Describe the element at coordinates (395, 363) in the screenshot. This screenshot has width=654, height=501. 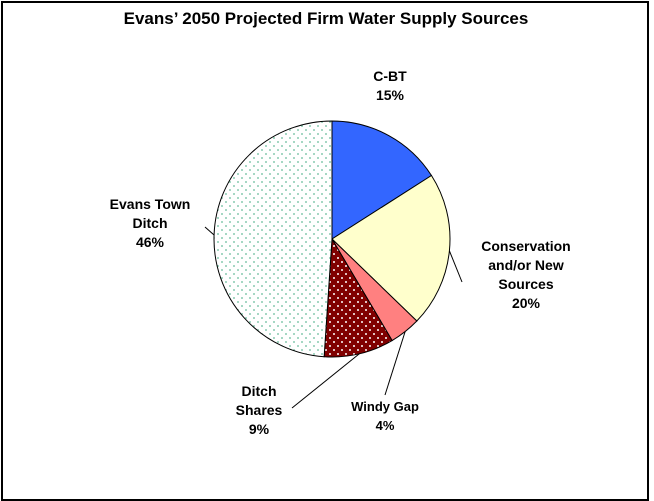
I see `leader-line-windy-gap` at that location.